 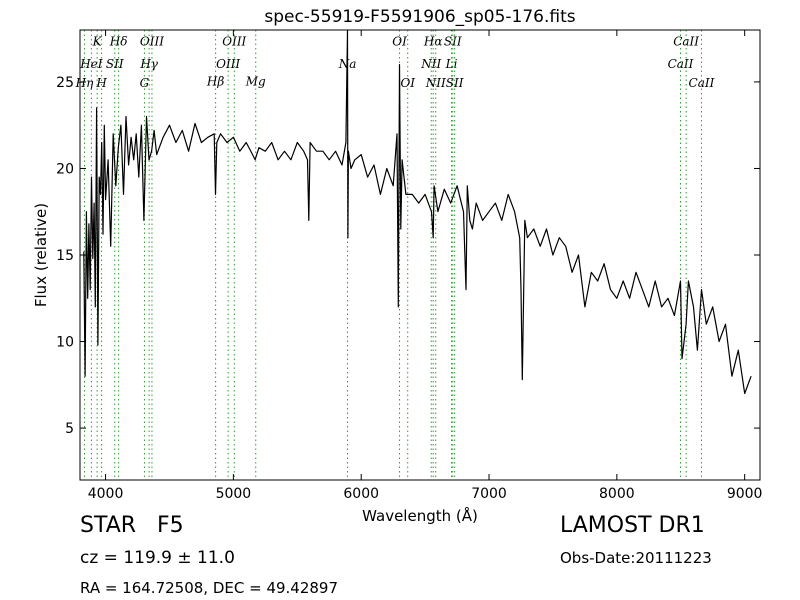 What do you see at coordinates (65, 256) in the screenshot?
I see `y-tick-label: 15` at bounding box center [65, 256].